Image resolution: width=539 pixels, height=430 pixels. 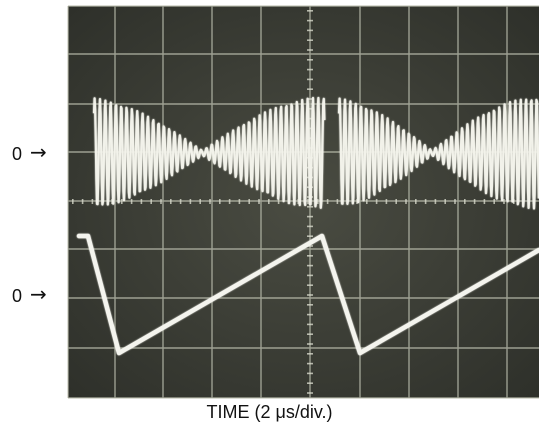 What do you see at coordinates (17, 154) in the screenshot?
I see `upper-trace-zero-label: 0` at bounding box center [17, 154].